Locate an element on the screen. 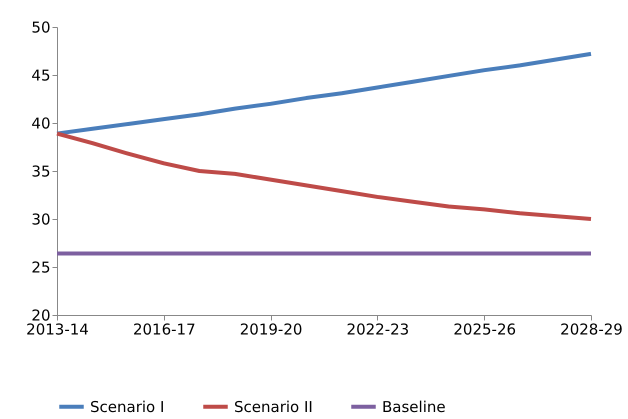 The image size is (628, 419). y-tick-label: 50 is located at coordinates (40, 27).